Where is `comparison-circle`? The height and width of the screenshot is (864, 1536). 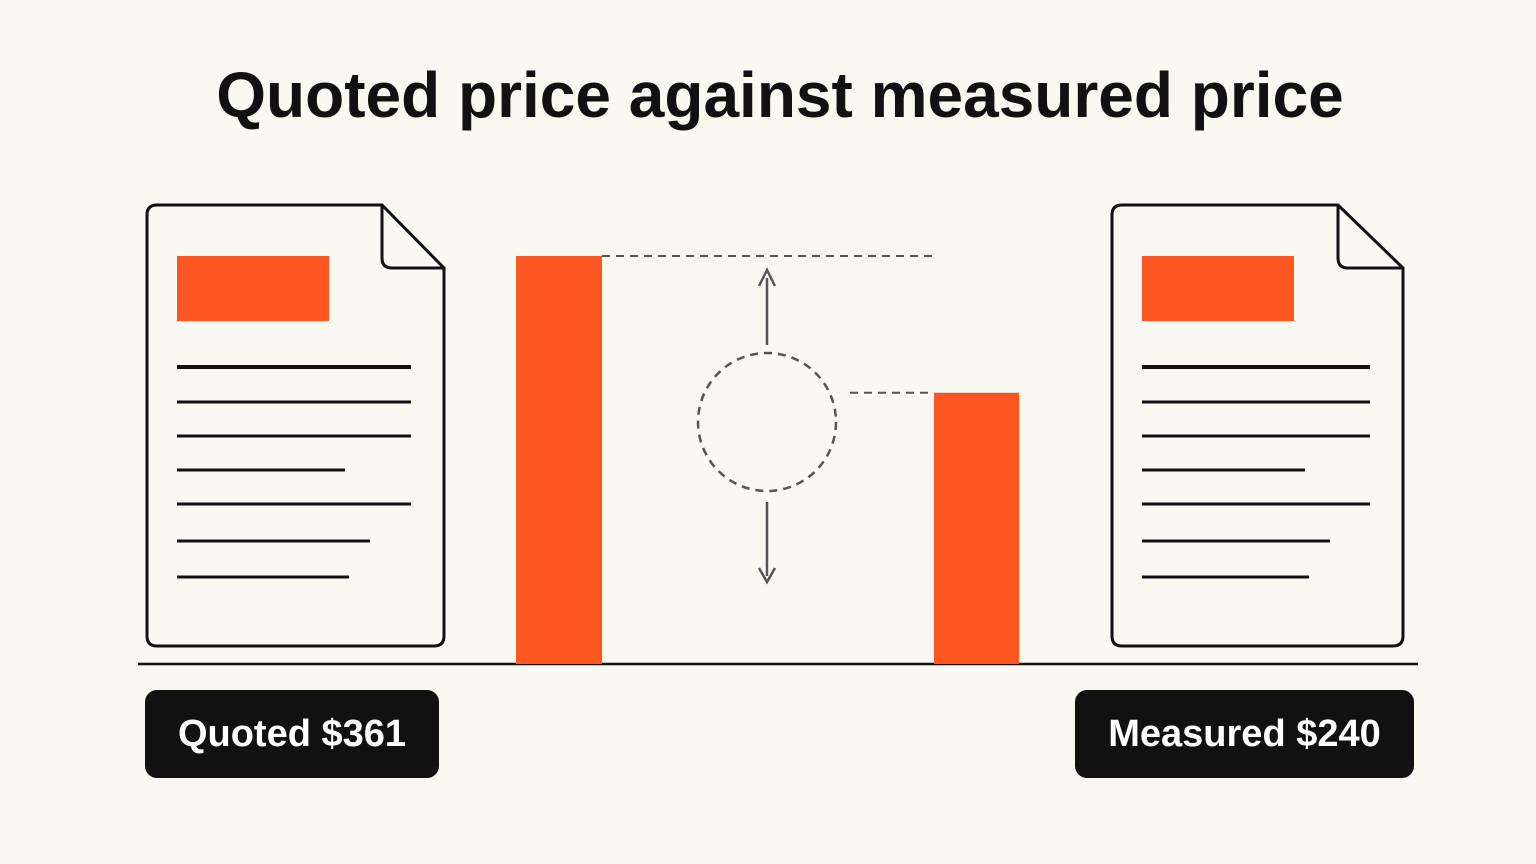 comparison-circle is located at coordinates (767, 422).